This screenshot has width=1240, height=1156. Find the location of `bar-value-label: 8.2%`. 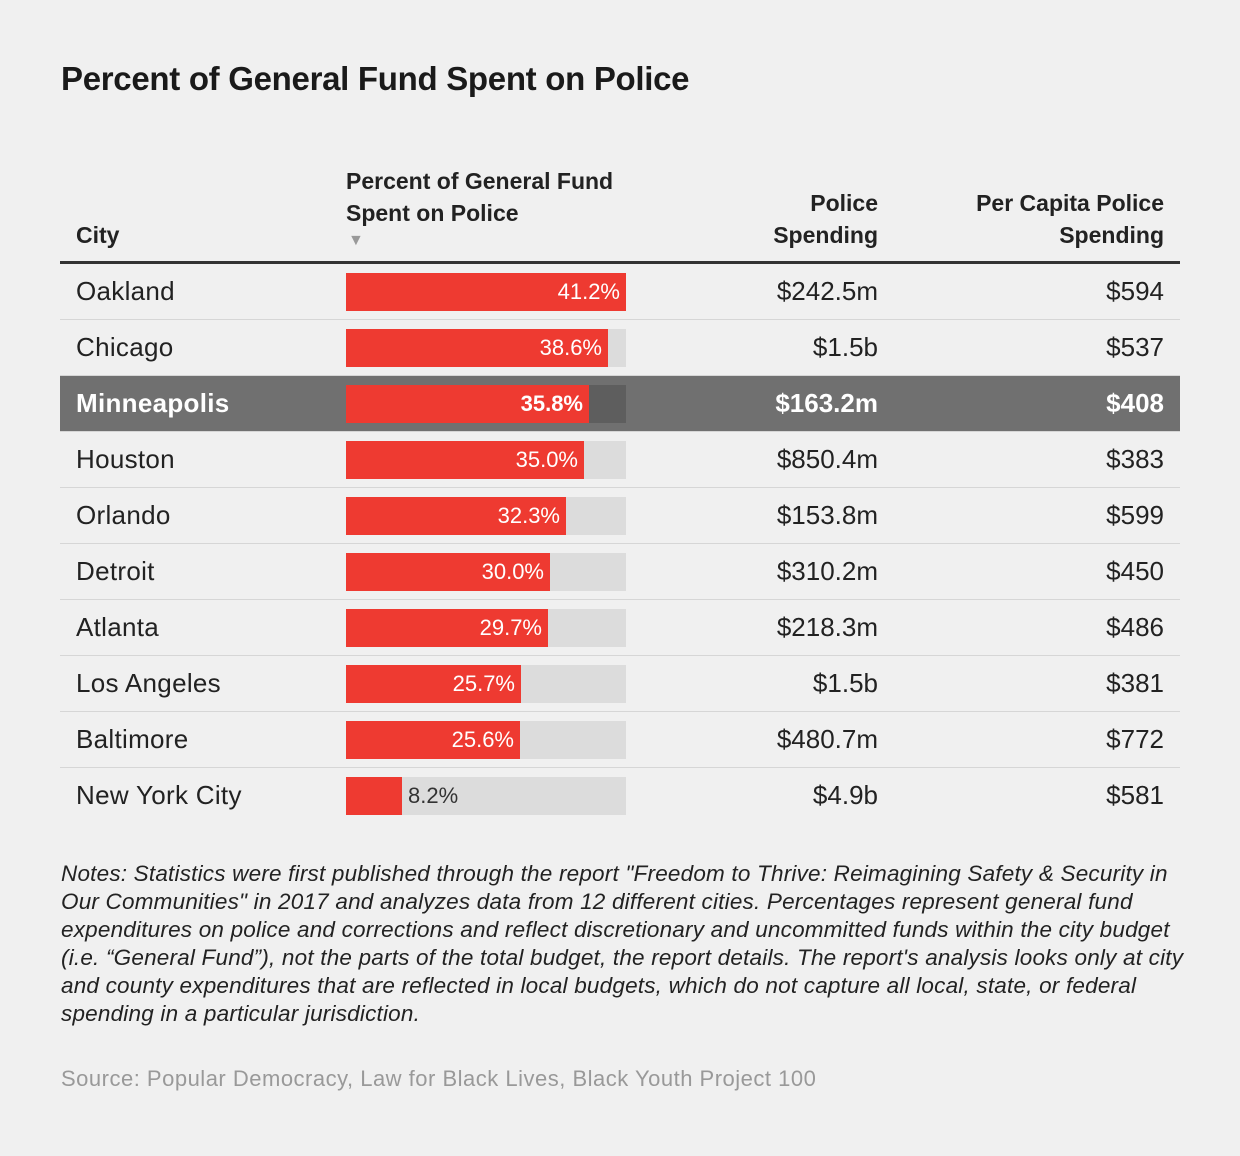

bar-value-label: 8.2% is located at coordinates (433, 795).